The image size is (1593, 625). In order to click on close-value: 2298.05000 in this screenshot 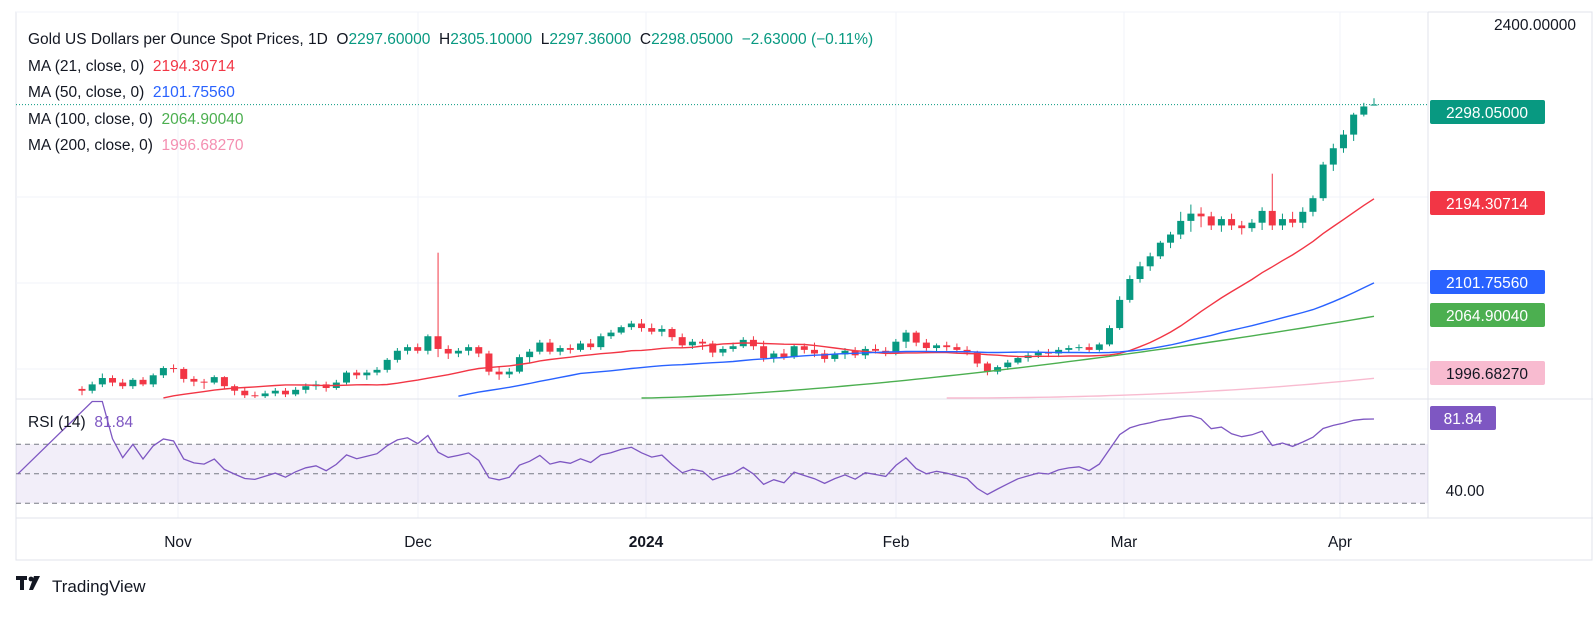, I will do `click(692, 39)`.